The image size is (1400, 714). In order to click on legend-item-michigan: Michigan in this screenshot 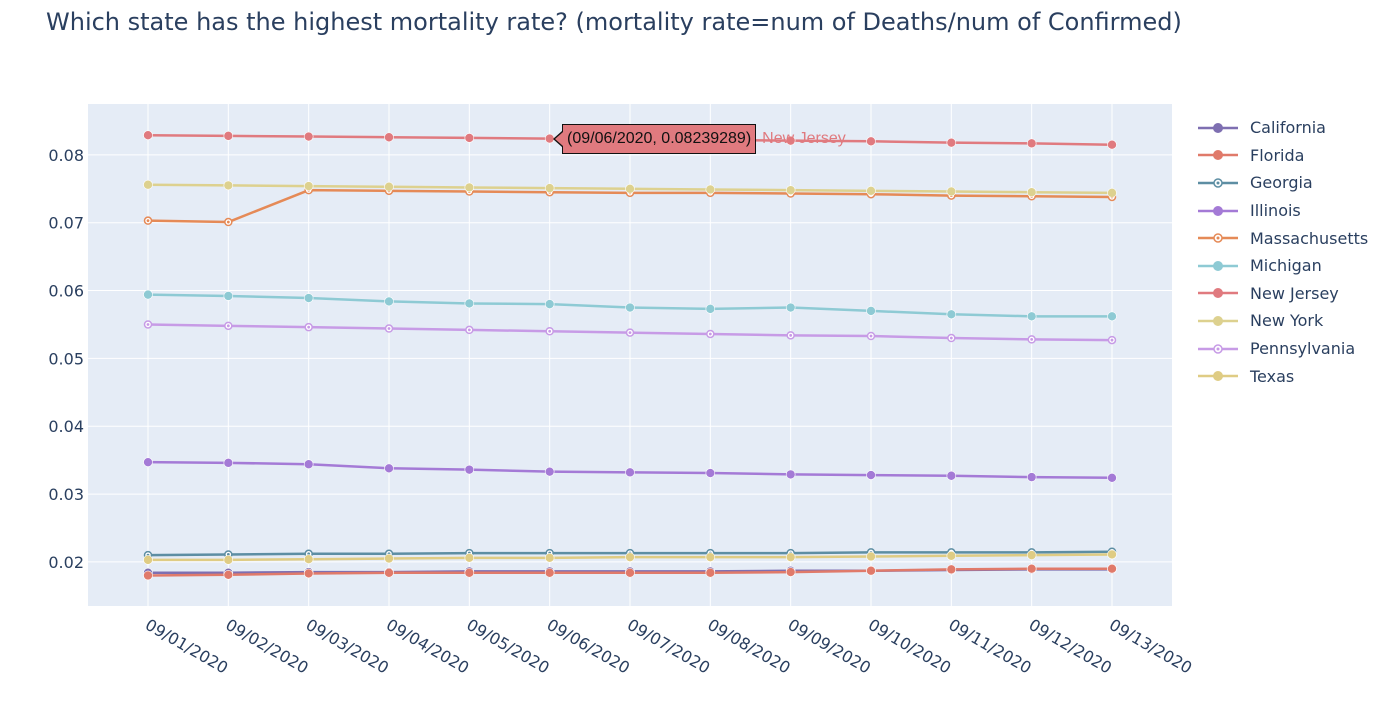, I will do `click(1282, 266)`.